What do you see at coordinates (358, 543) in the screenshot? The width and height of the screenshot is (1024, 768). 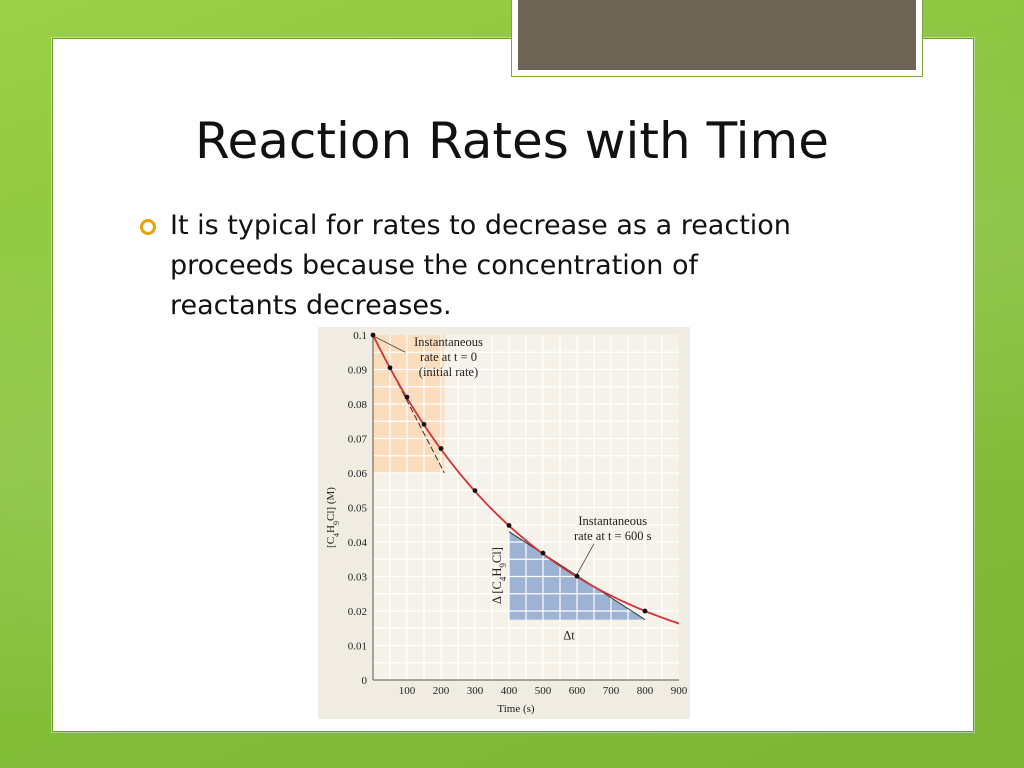 I see `y-tick-label: 0.04` at bounding box center [358, 543].